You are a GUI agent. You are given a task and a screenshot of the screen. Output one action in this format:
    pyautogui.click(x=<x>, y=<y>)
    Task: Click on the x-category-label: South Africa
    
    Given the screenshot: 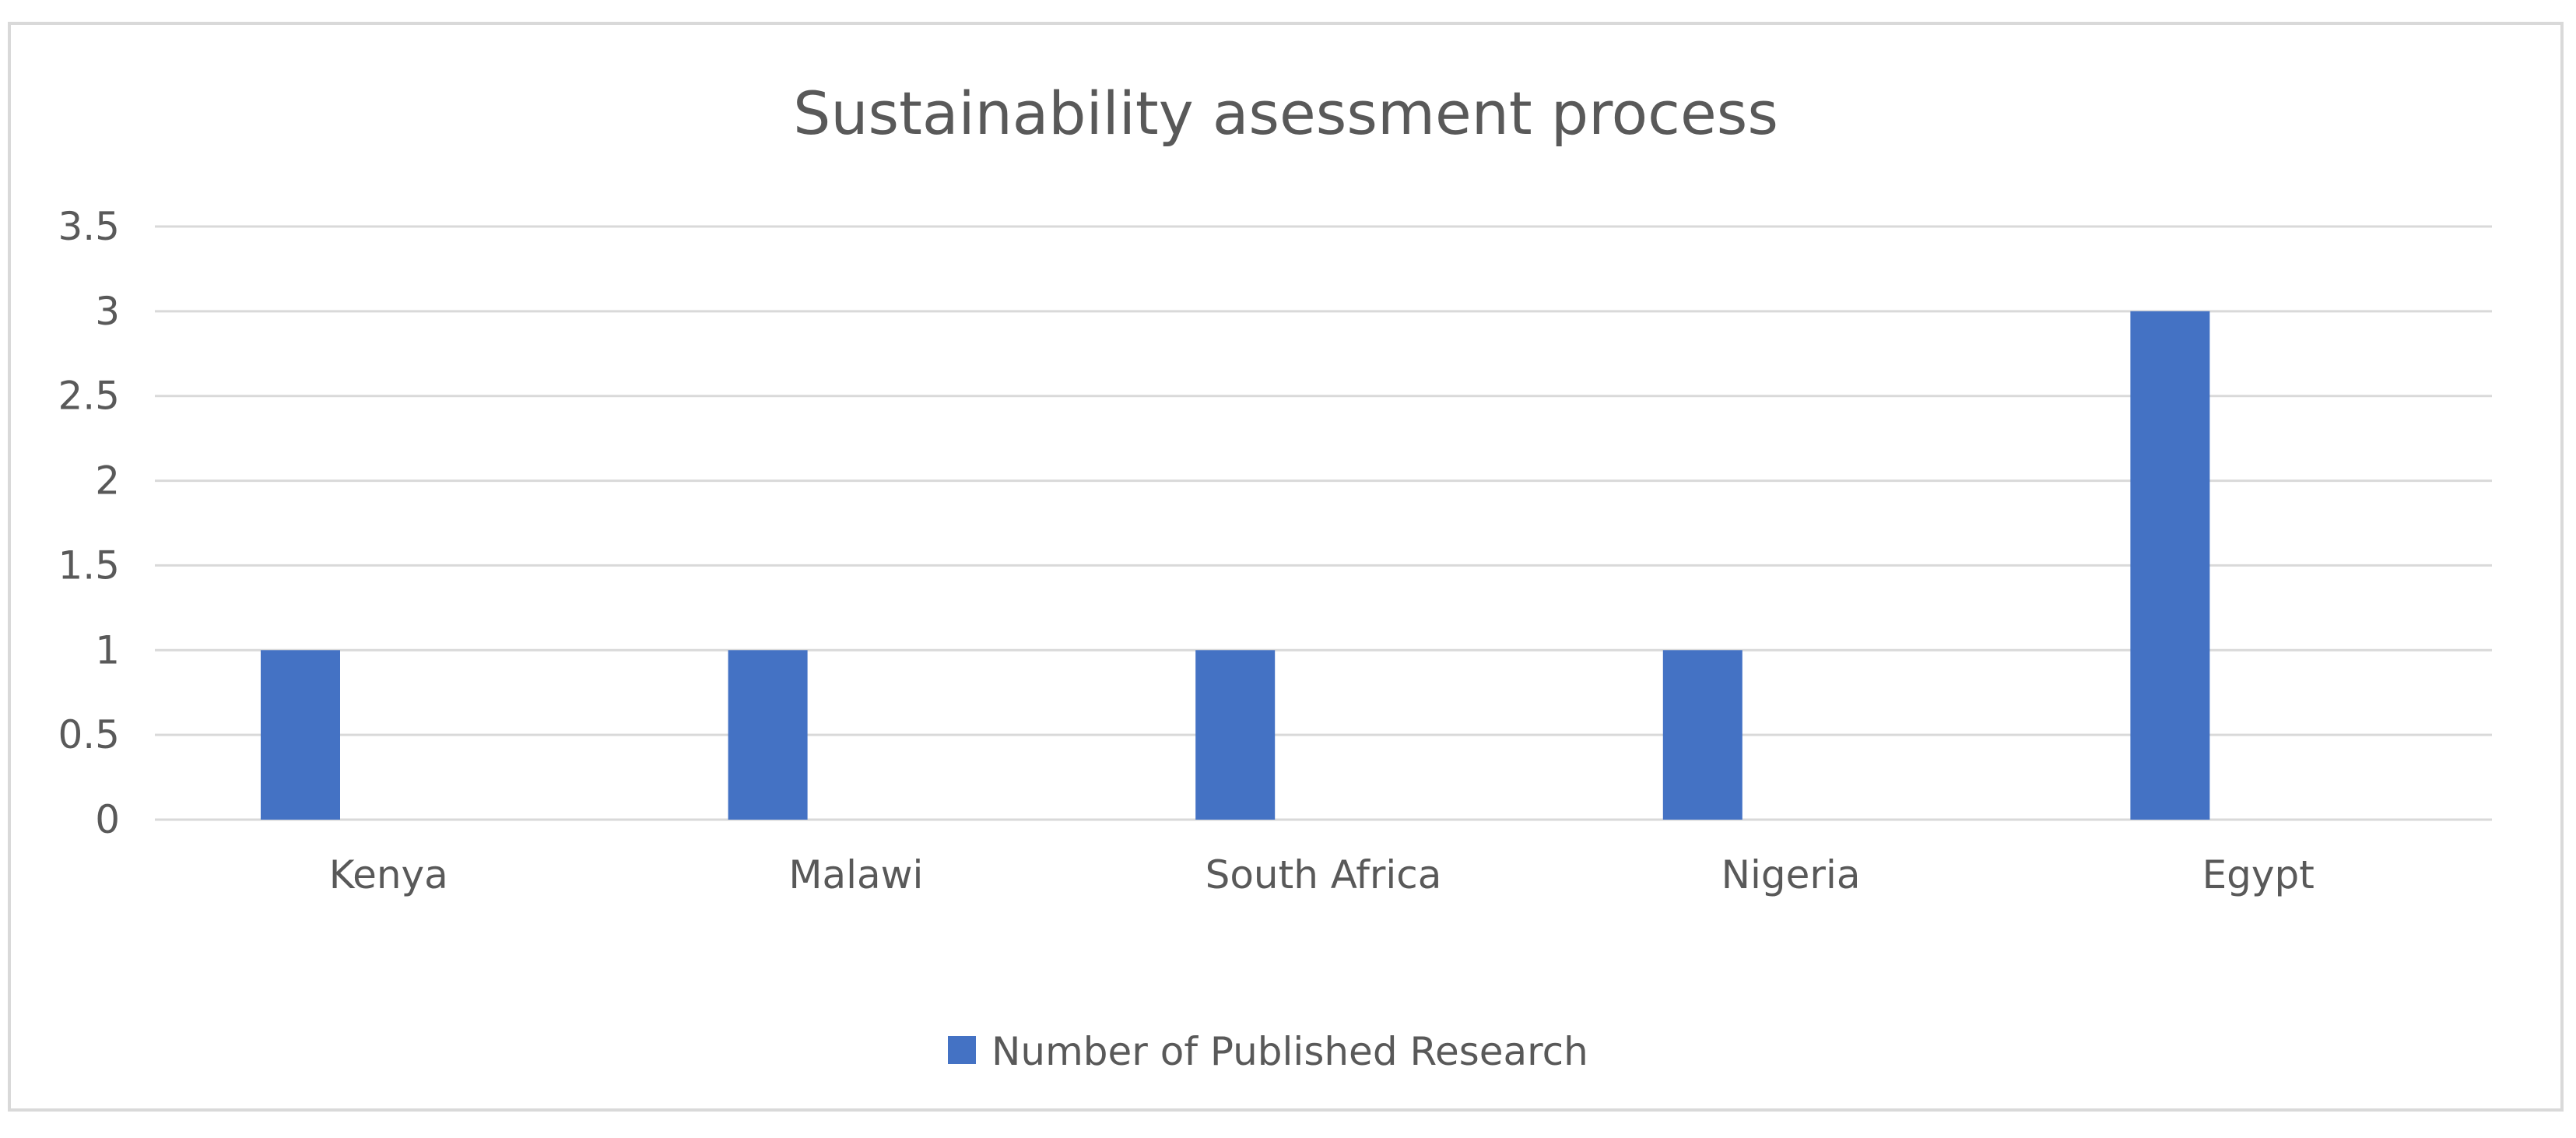 What is the action you would take?
    pyautogui.click(x=1324, y=874)
    